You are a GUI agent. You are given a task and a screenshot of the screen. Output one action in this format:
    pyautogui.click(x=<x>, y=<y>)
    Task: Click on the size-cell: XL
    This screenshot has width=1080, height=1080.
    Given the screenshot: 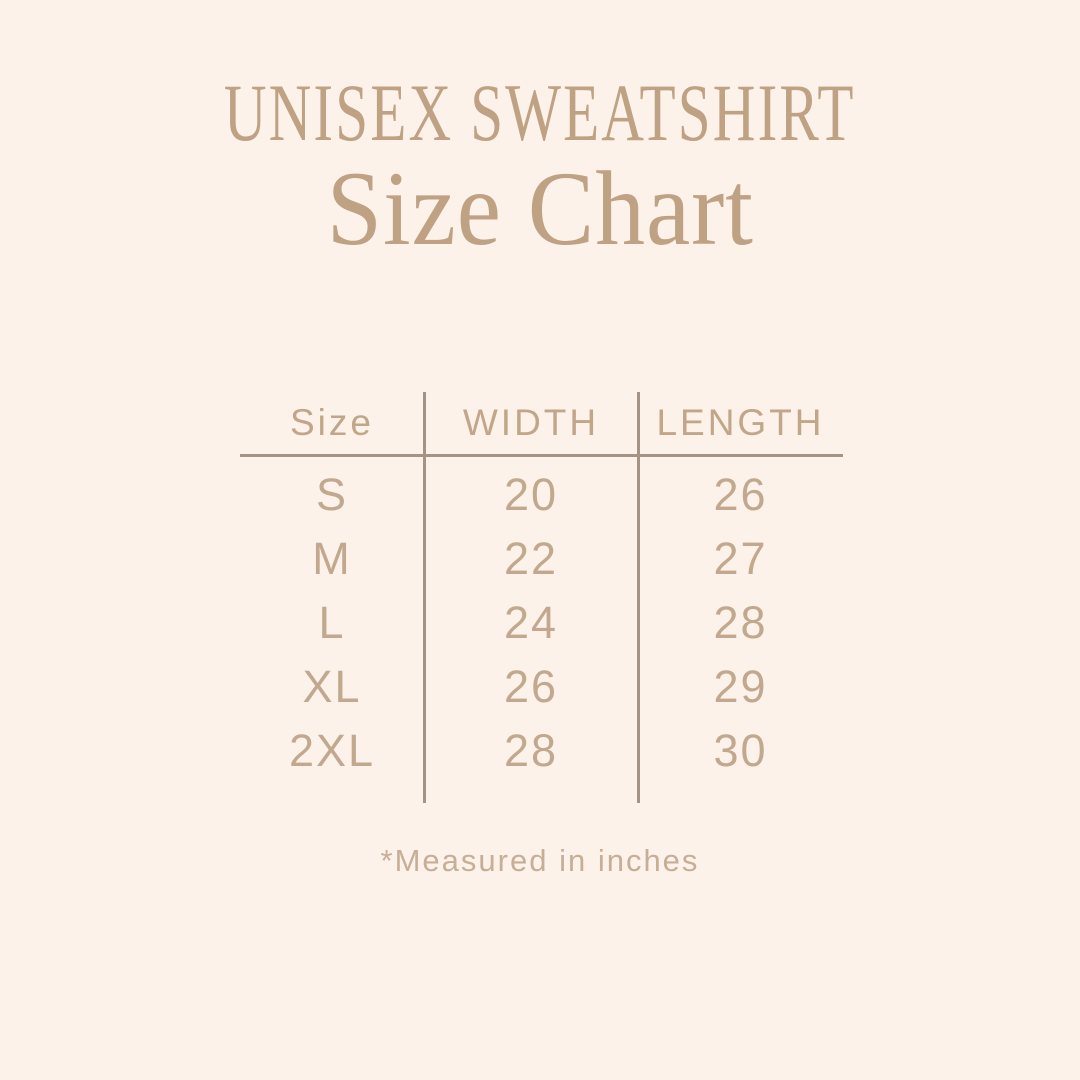 What is the action you would take?
    pyautogui.click(x=332, y=686)
    